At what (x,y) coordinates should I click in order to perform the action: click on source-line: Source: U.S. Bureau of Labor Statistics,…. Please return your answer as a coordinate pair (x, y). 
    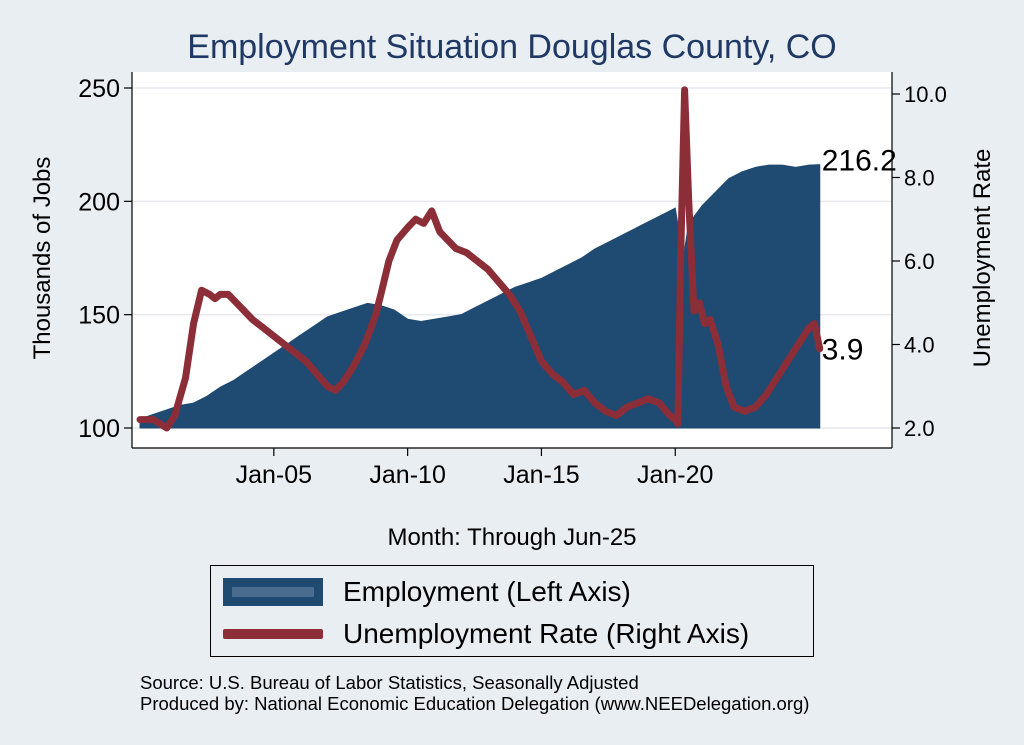
    Looking at the image, I should click on (389, 682).